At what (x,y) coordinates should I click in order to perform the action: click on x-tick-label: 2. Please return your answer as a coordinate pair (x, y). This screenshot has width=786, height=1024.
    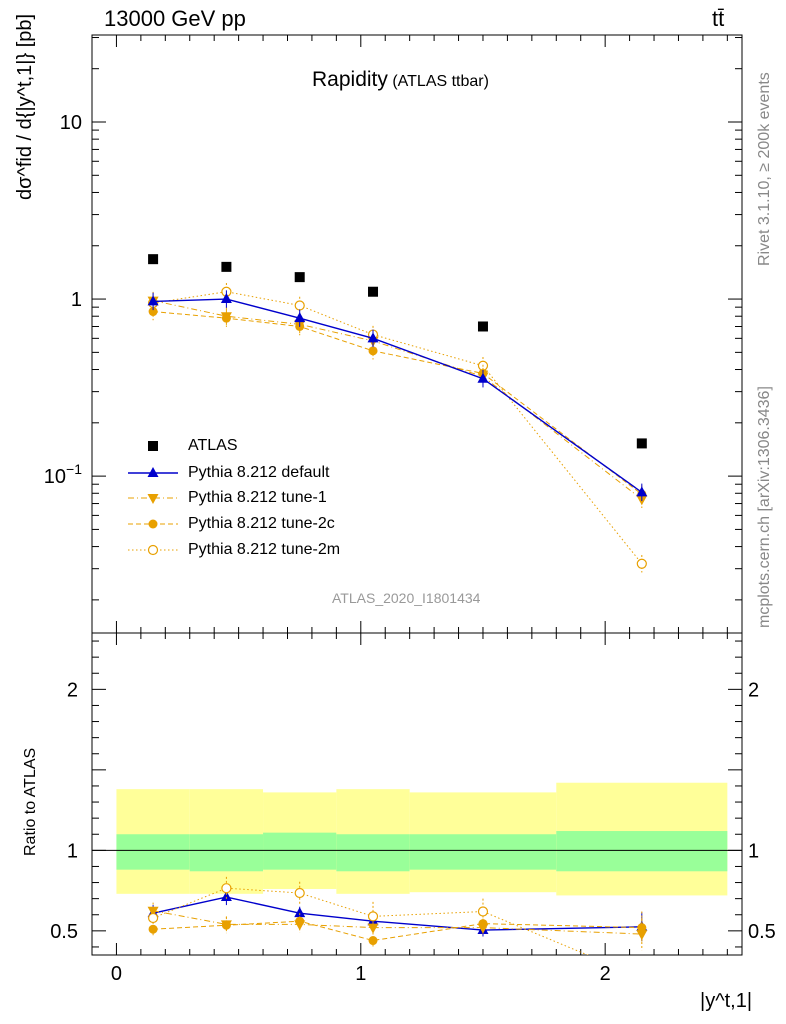
    Looking at the image, I should click on (605, 974).